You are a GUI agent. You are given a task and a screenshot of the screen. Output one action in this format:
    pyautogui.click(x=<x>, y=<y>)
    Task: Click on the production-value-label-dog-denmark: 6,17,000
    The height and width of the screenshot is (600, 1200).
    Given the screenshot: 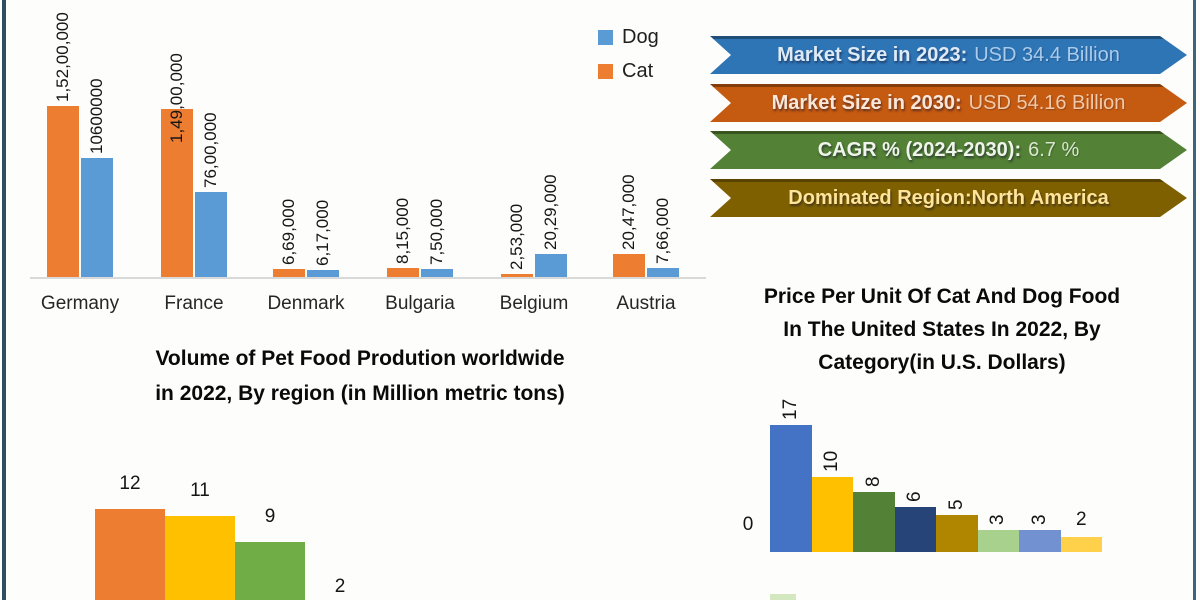 What is the action you would take?
    pyautogui.click(x=322, y=233)
    